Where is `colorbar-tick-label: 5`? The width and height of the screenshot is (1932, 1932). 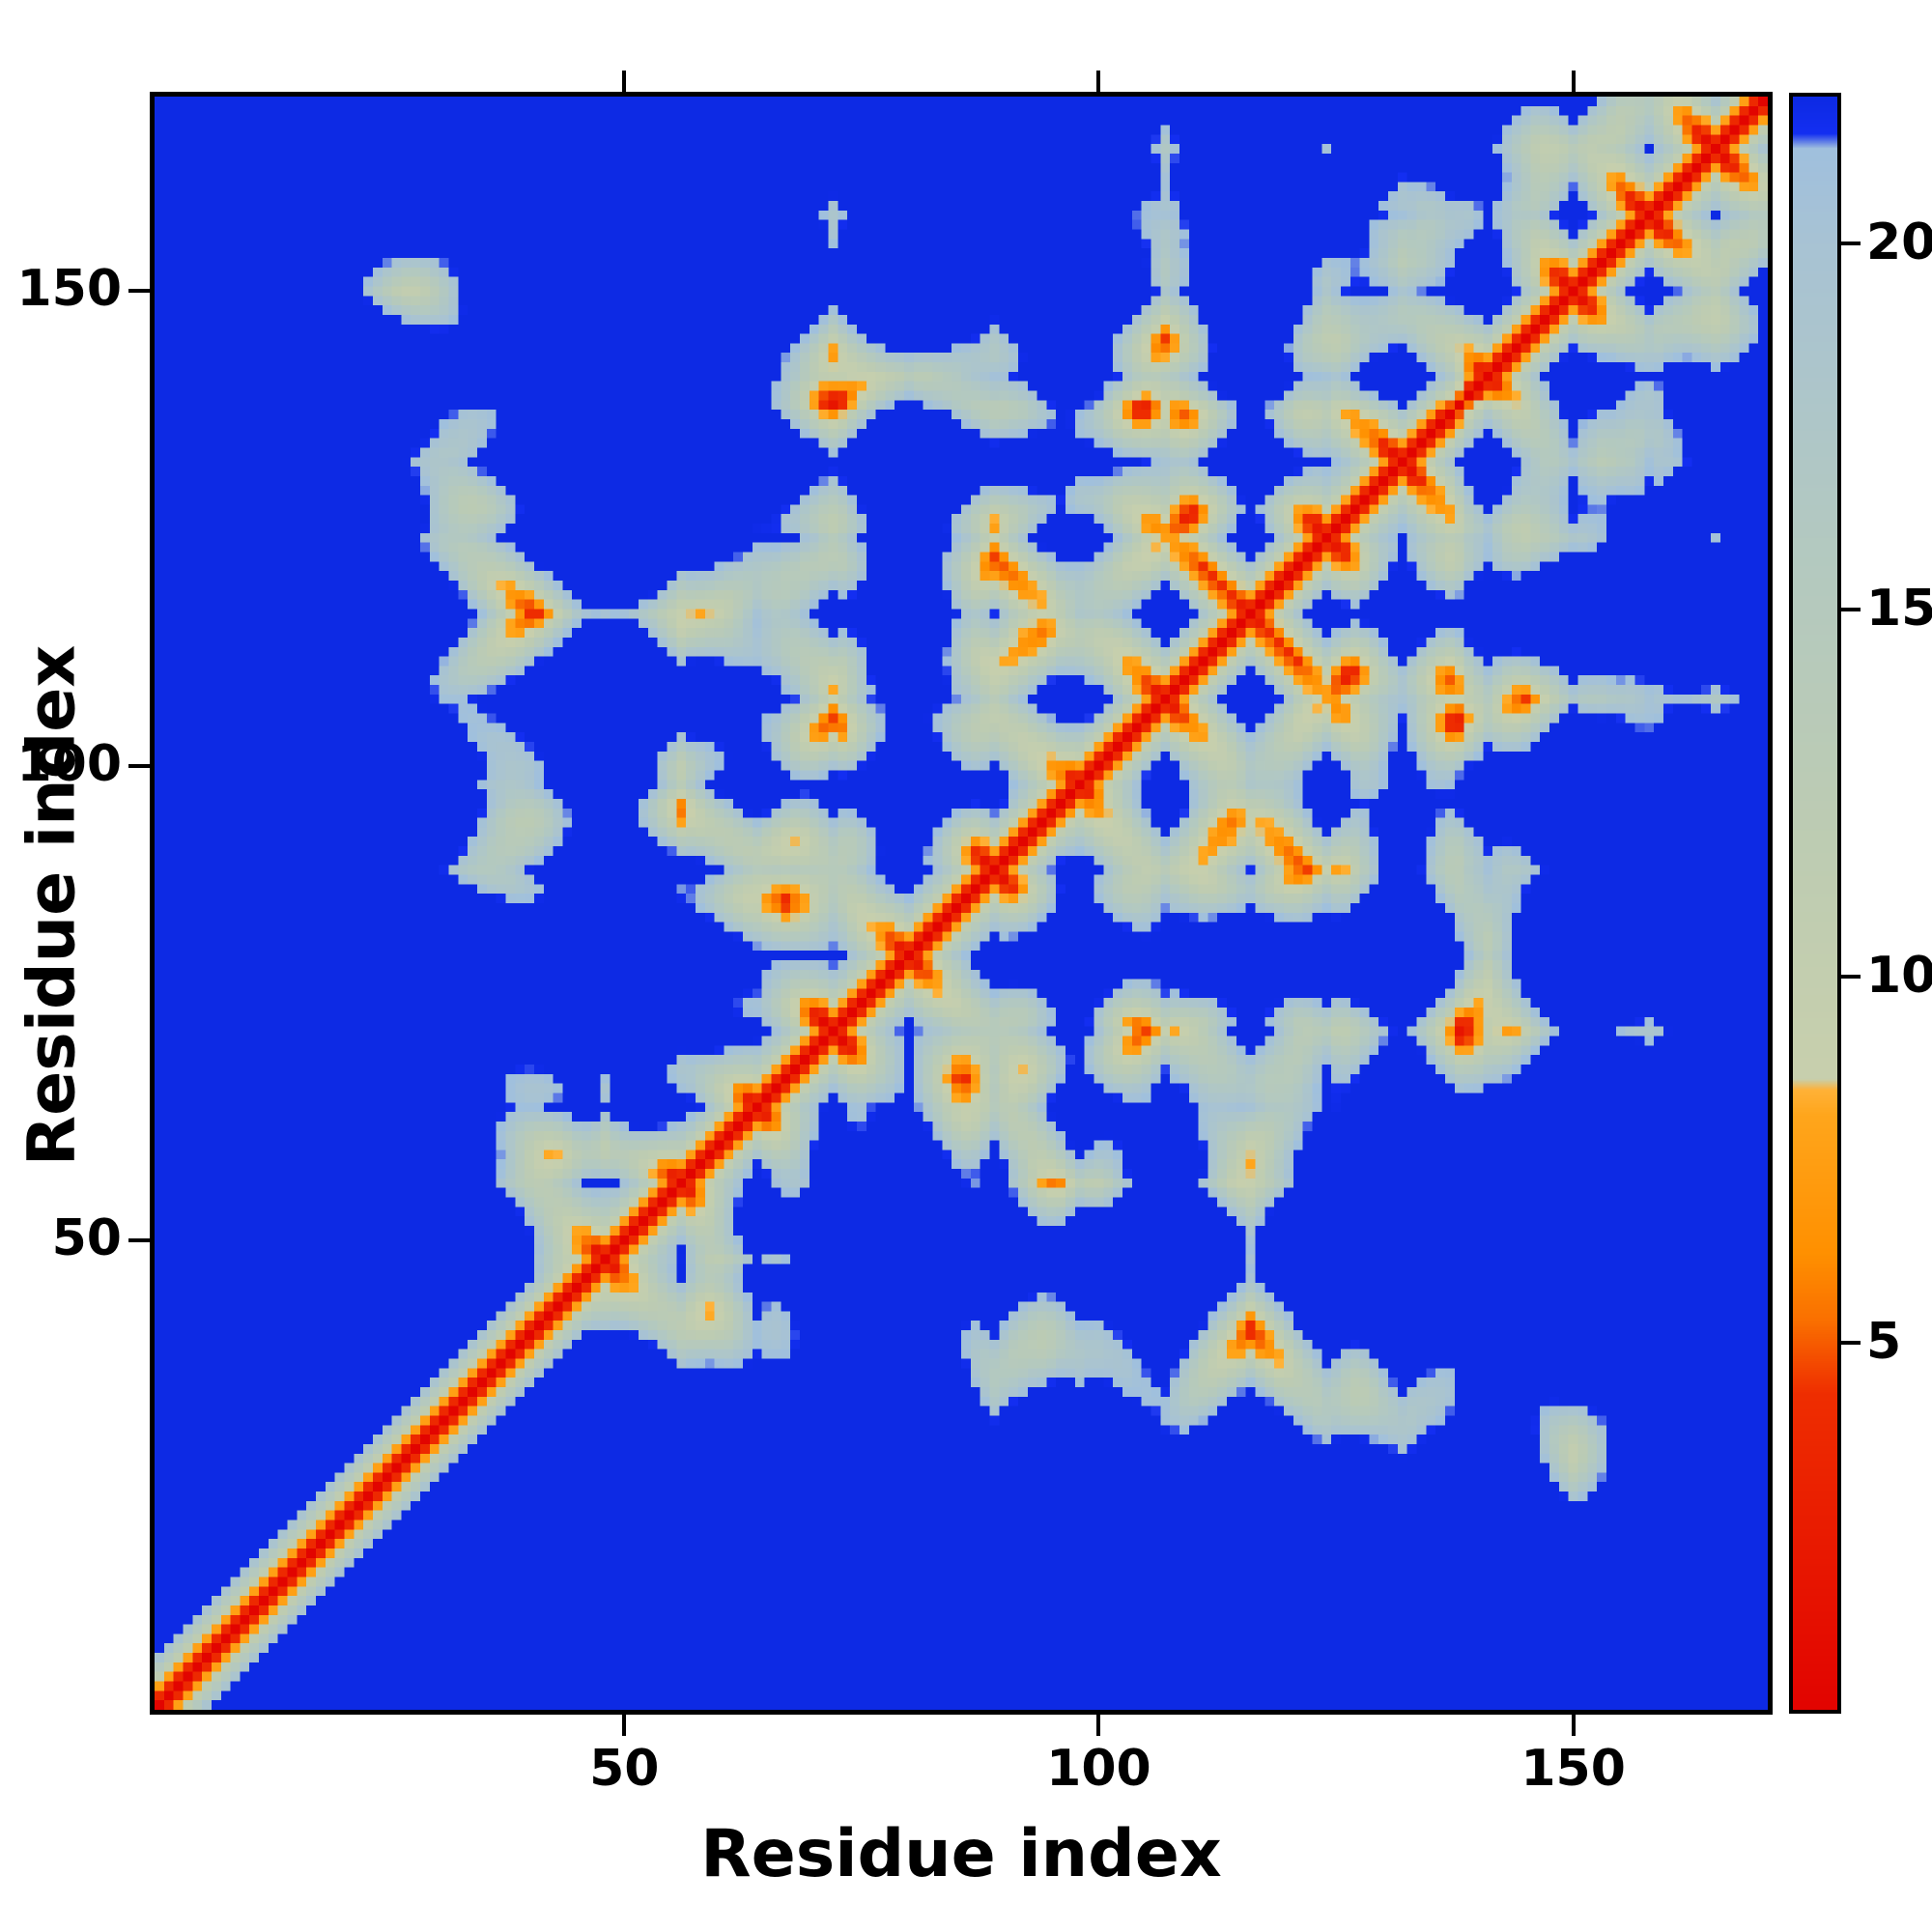
colorbar-tick-label: 5 is located at coordinates (1884, 1342).